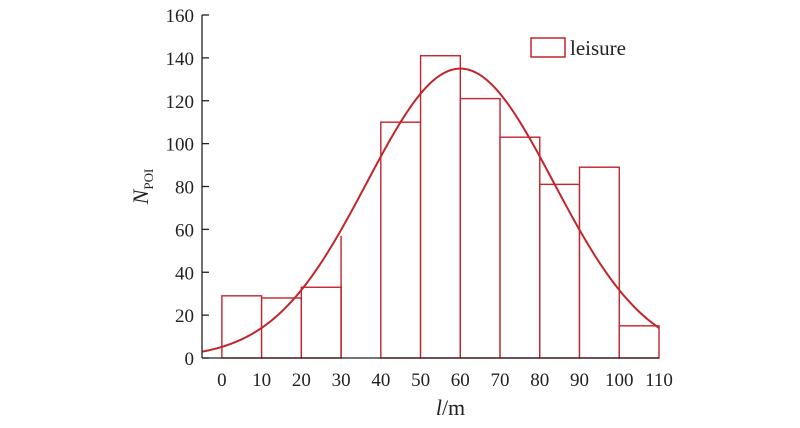 The width and height of the screenshot is (800, 428). I want to click on y-tick-label: 160, so click(180, 16).